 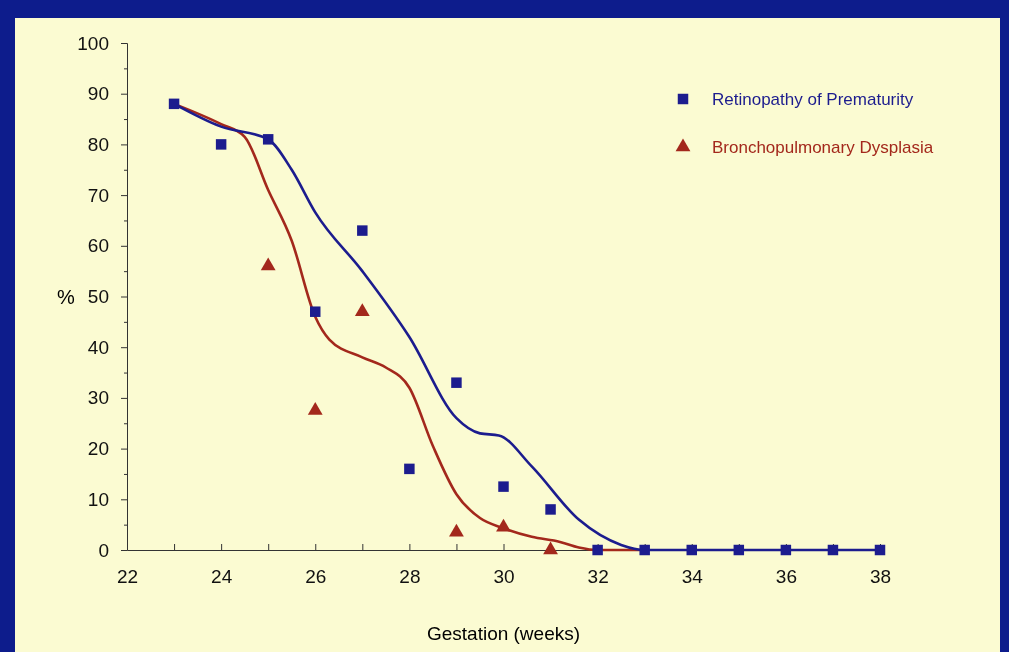 What do you see at coordinates (98, 499) in the screenshot?
I see `y-tick-label: 10` at bounding box center [98, 499].